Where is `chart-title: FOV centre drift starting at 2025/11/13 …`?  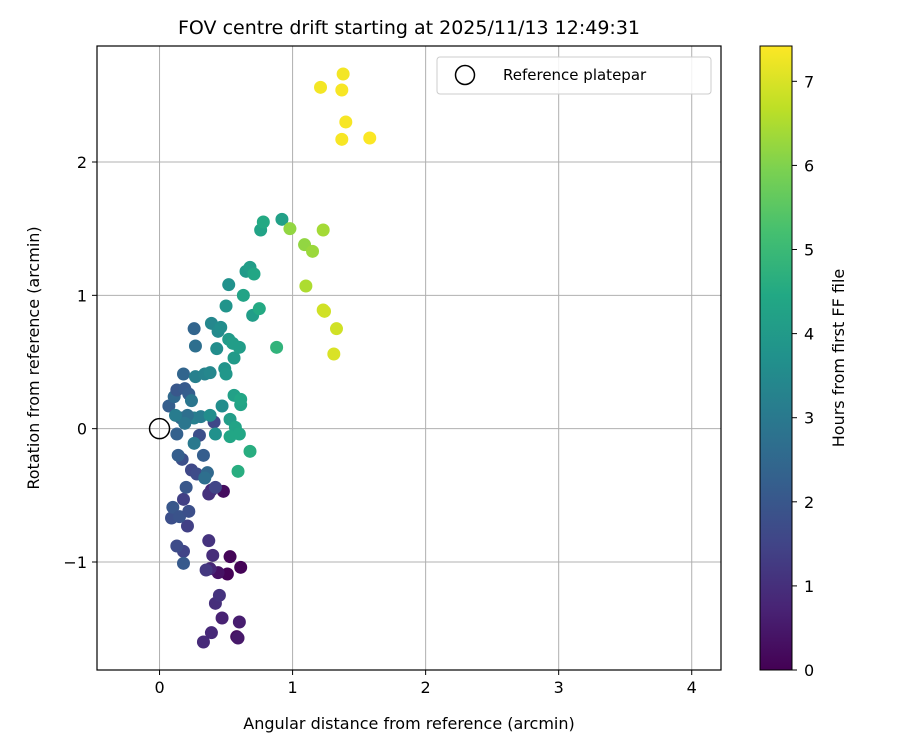 chart-title: FOV centre drift starting at 2025/11/13 … is located at coordinates (409, 28).